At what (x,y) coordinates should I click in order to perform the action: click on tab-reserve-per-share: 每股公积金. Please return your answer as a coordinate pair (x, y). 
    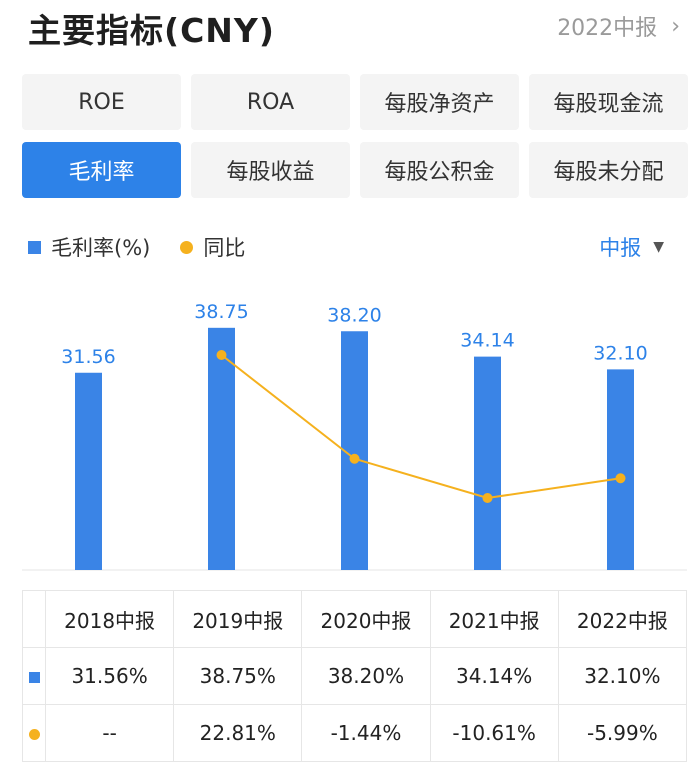
    Looking at the image, I should click on (439, 170).